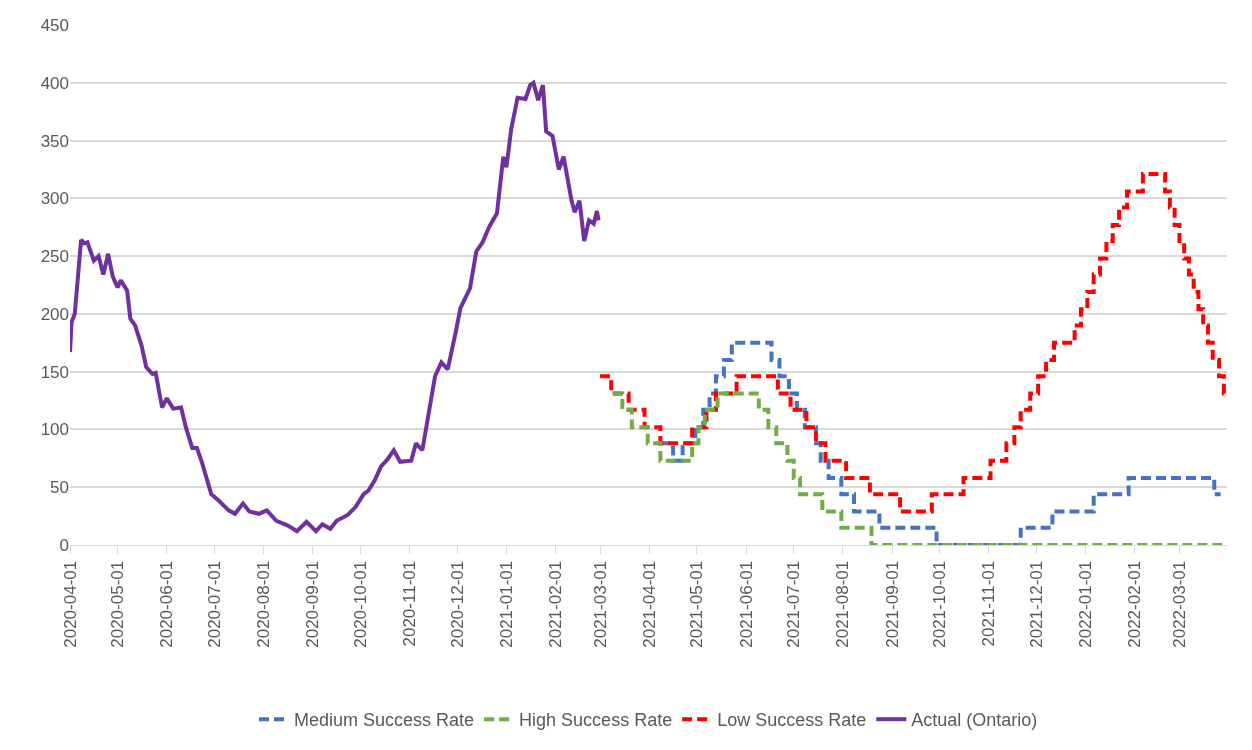 Image resolution: width=1252 pixels, height=750 pixels. Describe the element at coordinates (54, 199) in the screenshot. I see `y-tick-label: 300` at that location.